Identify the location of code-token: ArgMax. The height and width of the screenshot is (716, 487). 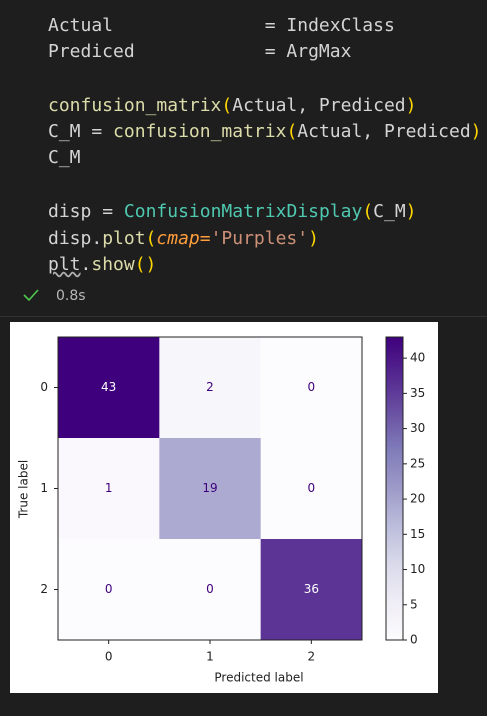
(319, 51).